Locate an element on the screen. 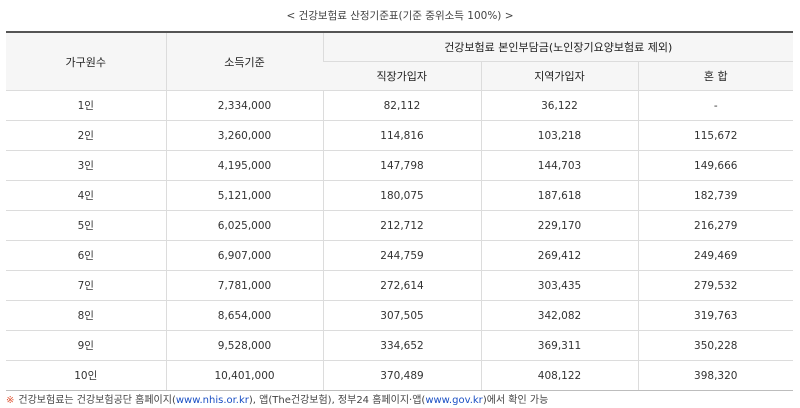 The width and height of the screenshot is (800, 408). cell-household: 9인 is located at coordinates (86, 345).